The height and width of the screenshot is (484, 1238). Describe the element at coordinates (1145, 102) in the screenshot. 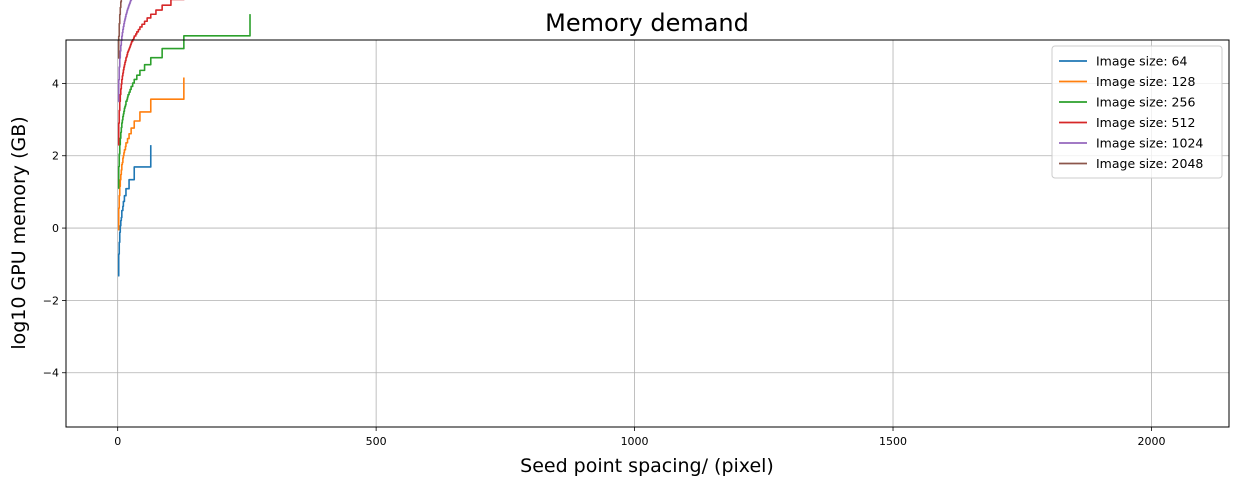

I see `legend-label: Image size: 256` at that location.